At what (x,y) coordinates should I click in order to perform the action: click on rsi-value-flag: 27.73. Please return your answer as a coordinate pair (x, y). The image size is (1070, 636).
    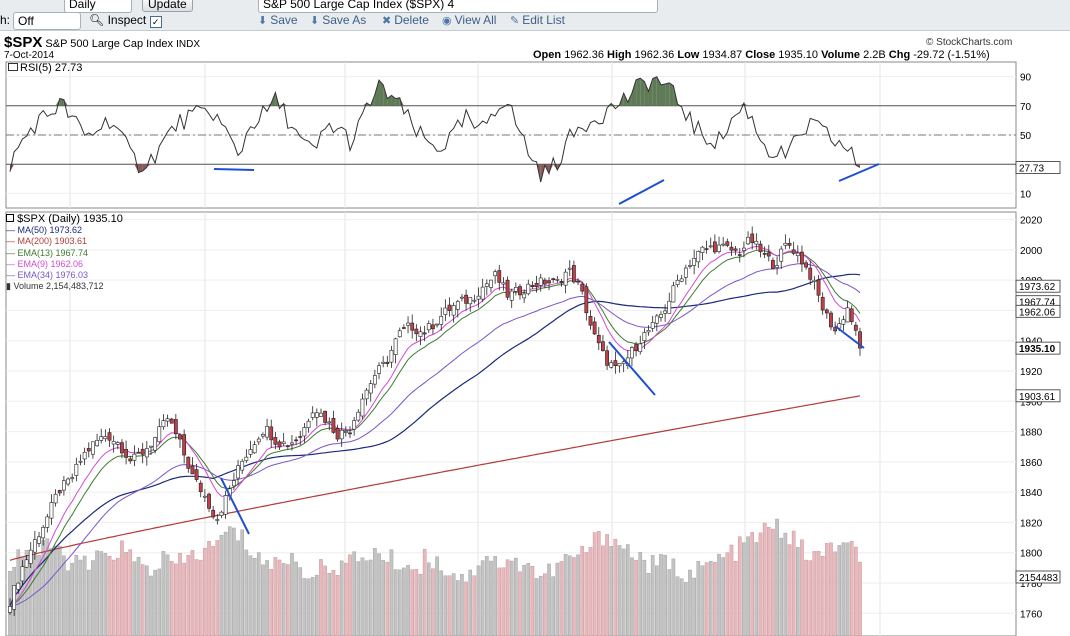
    Looking at the image, I should click on (1031, 169).